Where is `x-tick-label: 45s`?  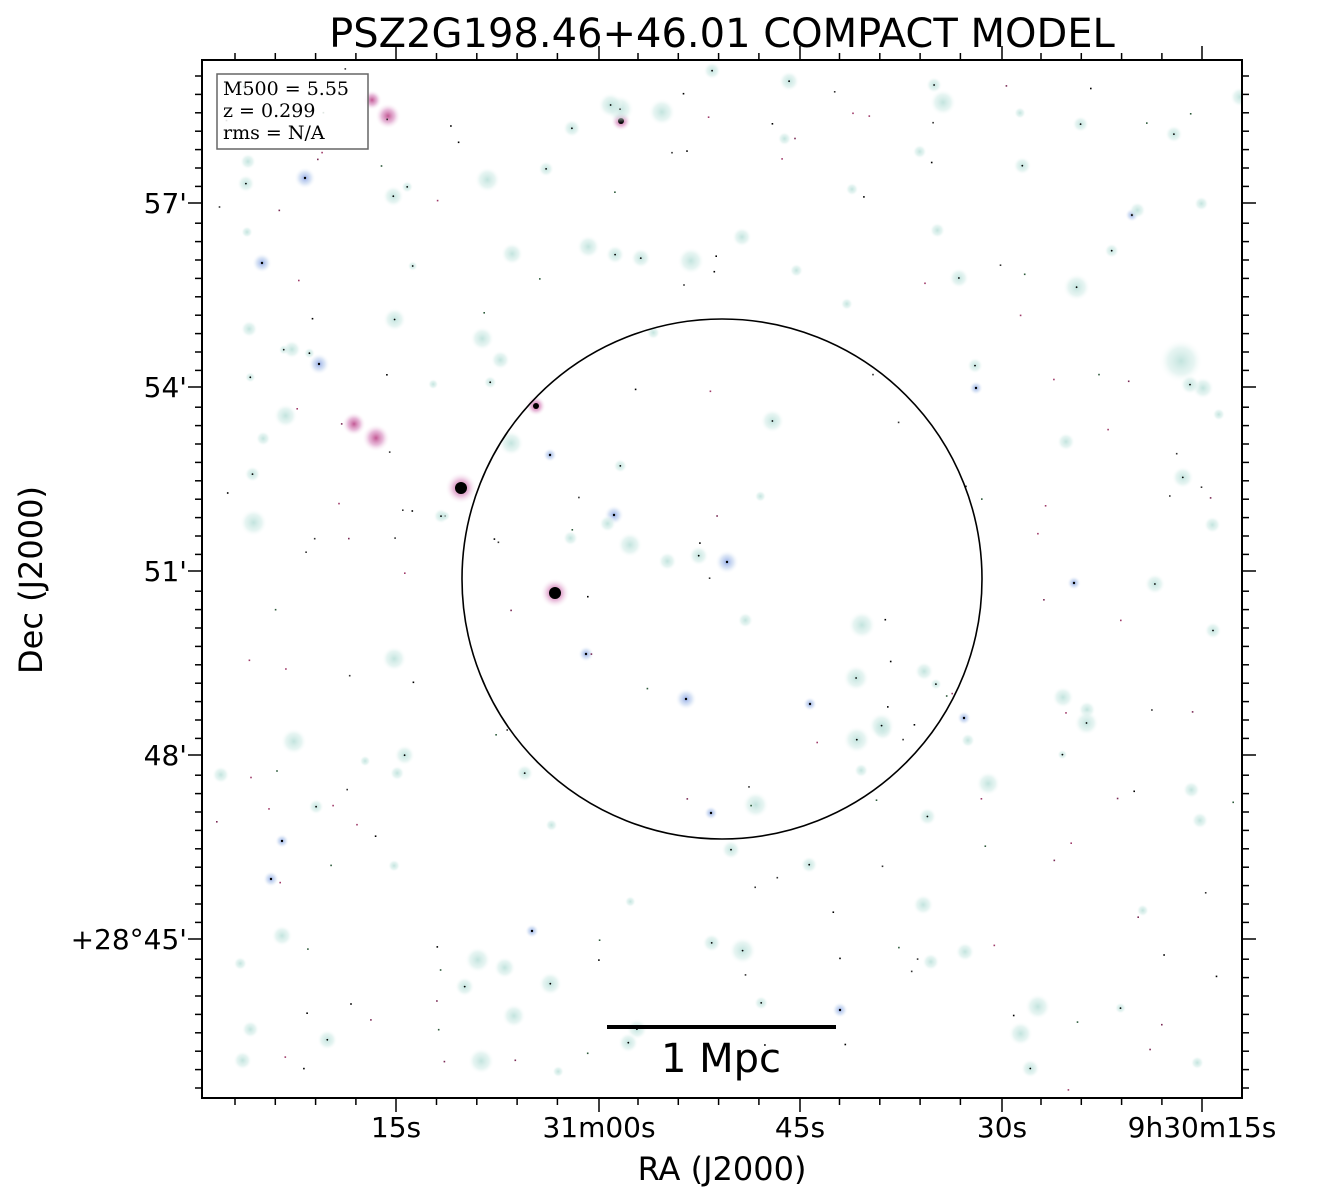 x-tick-label: 45s is located at coordinates (800, 1127).